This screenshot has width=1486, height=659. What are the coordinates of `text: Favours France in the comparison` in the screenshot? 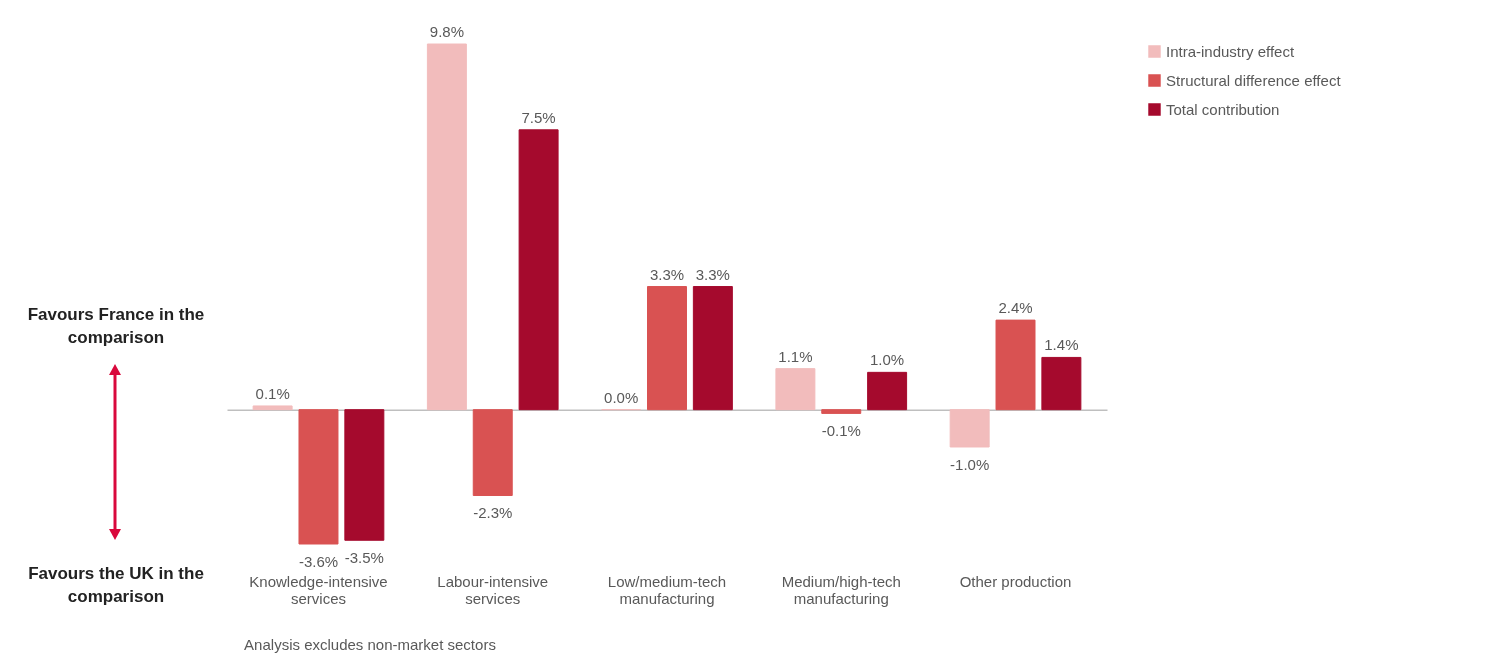 It's located at (116, 326).